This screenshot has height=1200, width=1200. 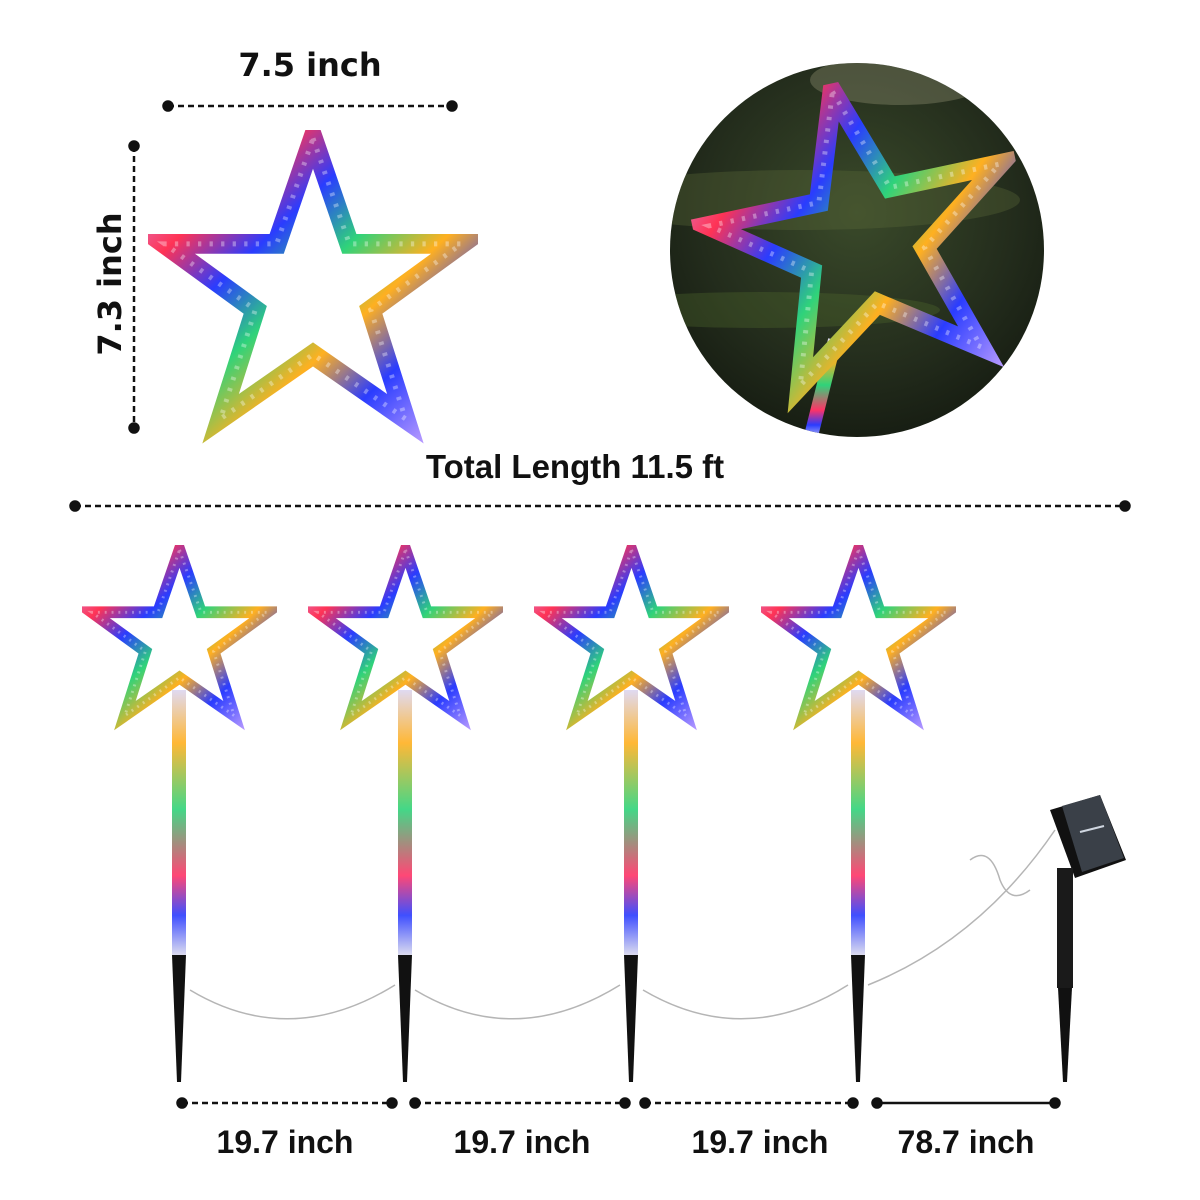 What do you see at coordinates (760, 1142) in the screenshot?
I see `segment-label-3: 19.7 inch` at bounding box center [760, 1142].